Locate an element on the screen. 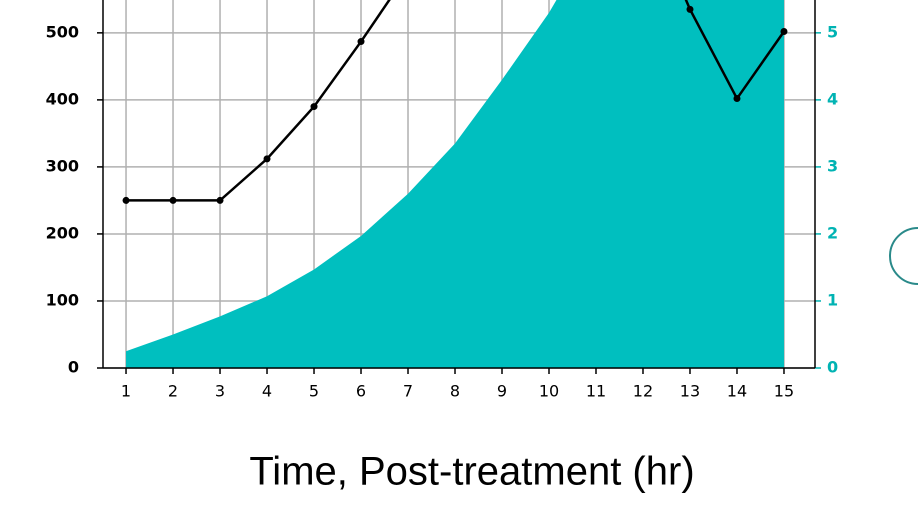 This screenshot has height=517, width=918. x-tick-label: 15 is located at coordinates (784, 391).